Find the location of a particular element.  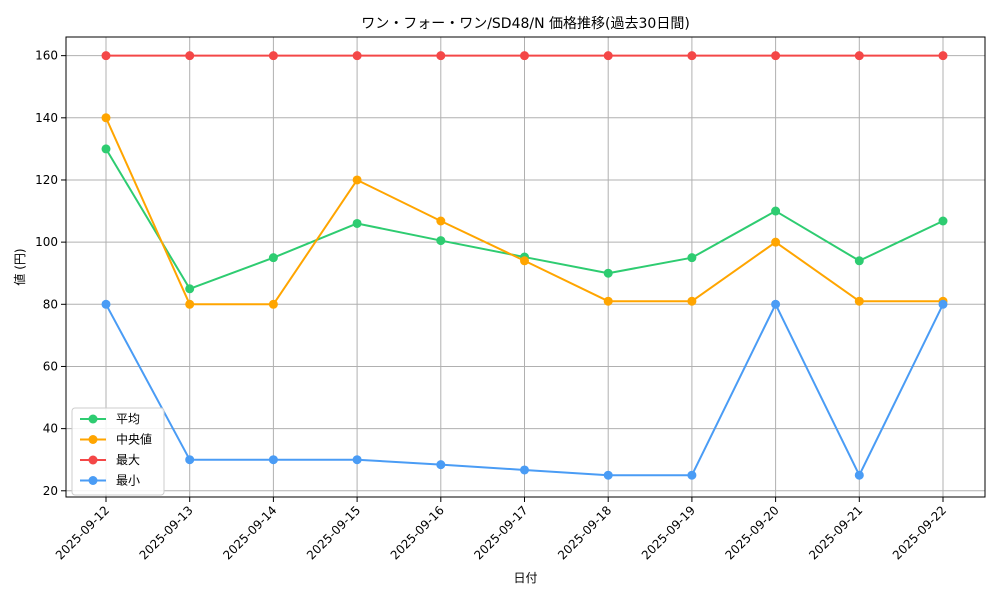

legend-item: 最小 is located at coordinates (110, 481).